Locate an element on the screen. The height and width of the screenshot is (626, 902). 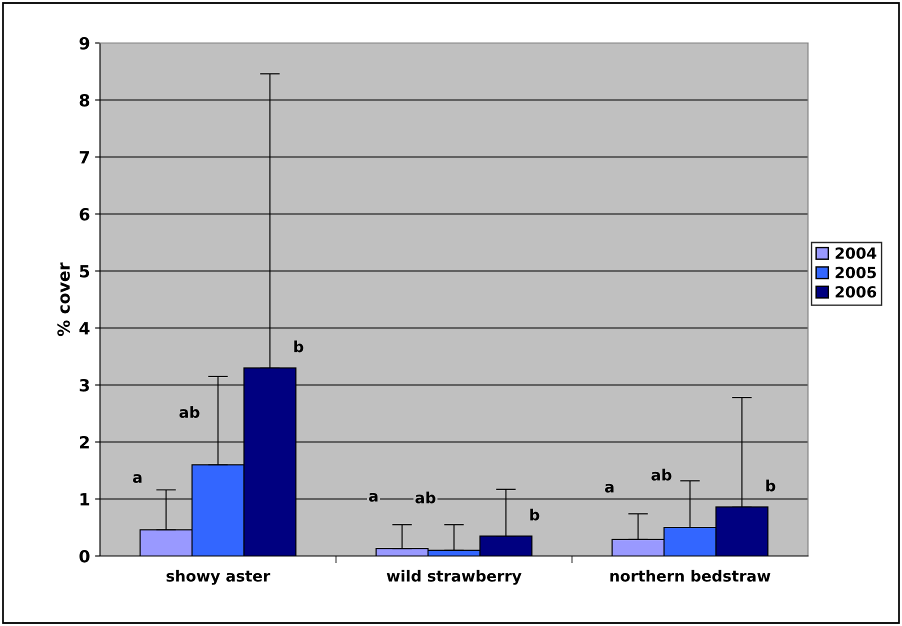
legend-label: 2004 is located at coordinates (856, 253).